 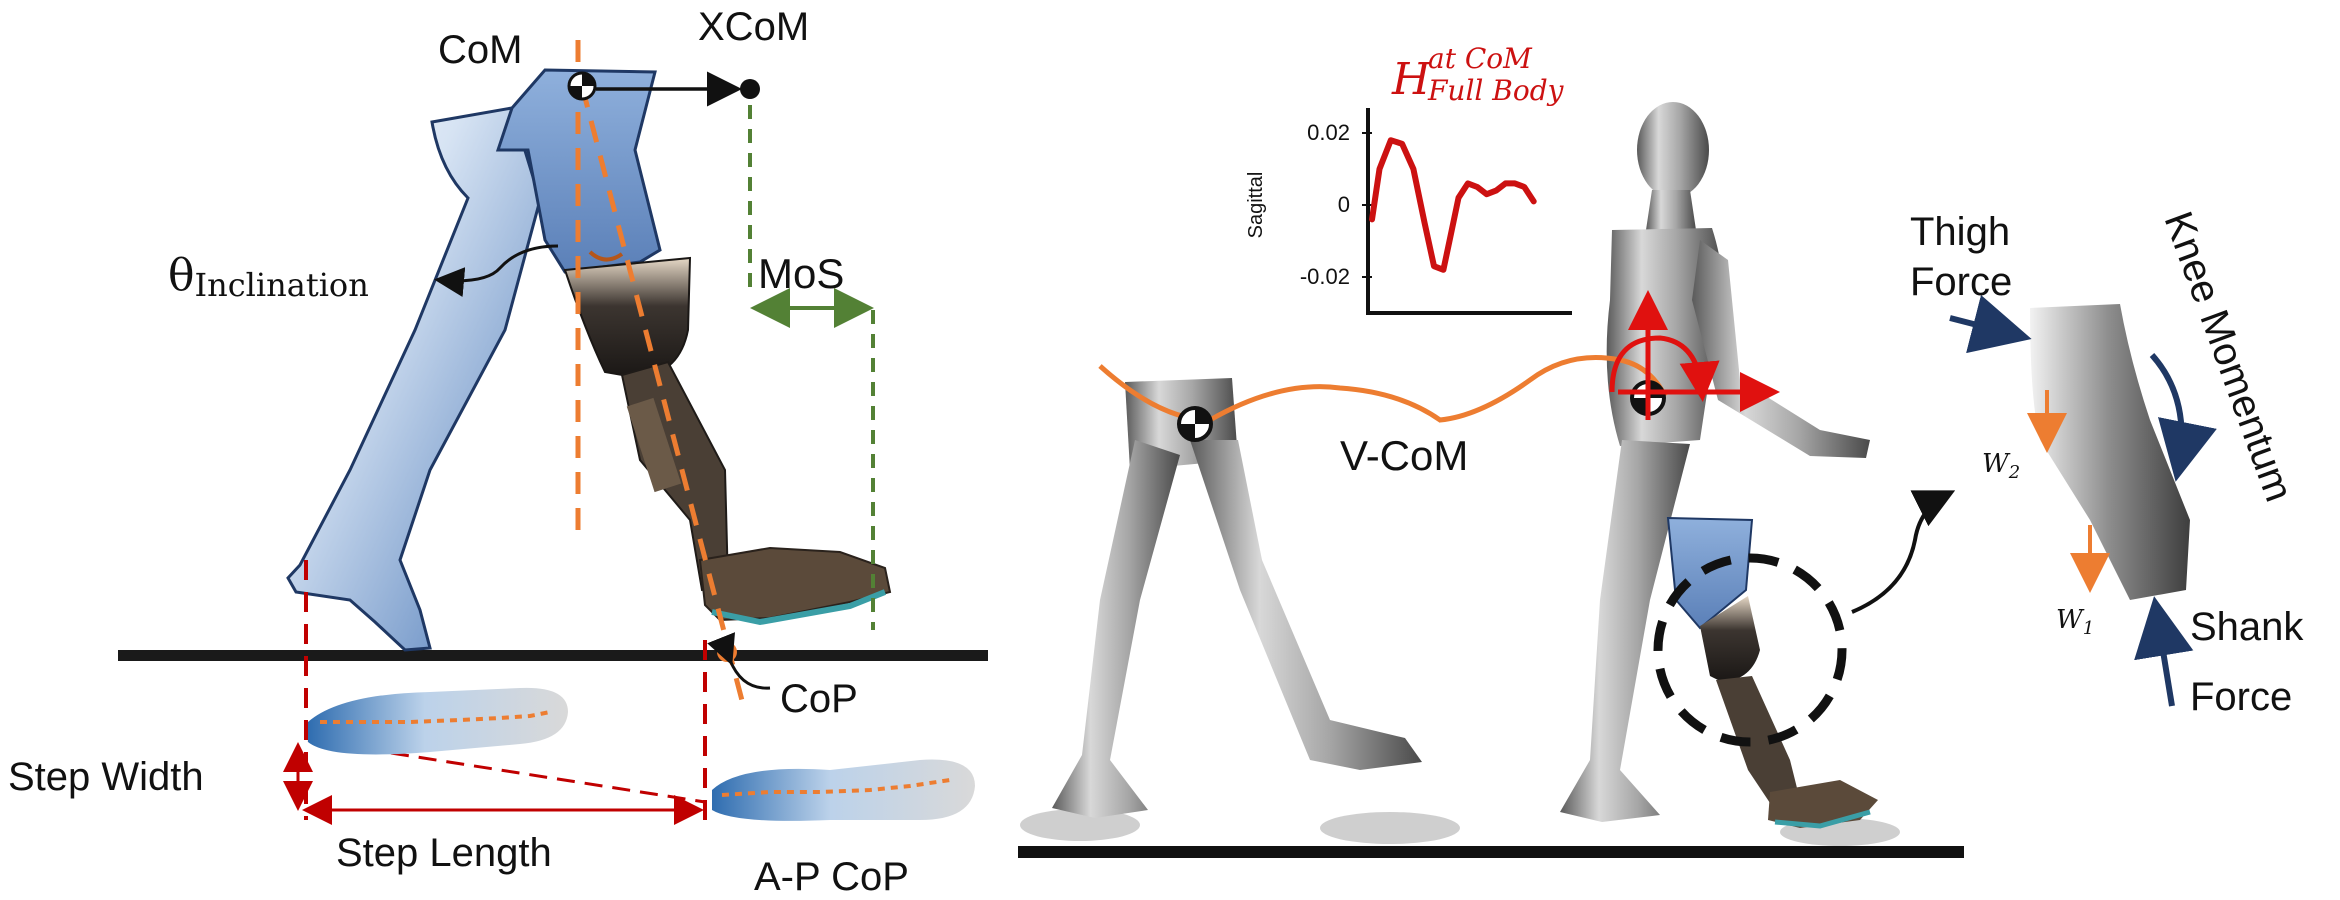 I want to click on figure-1-rear-leg, so click(x=1116, y=629).